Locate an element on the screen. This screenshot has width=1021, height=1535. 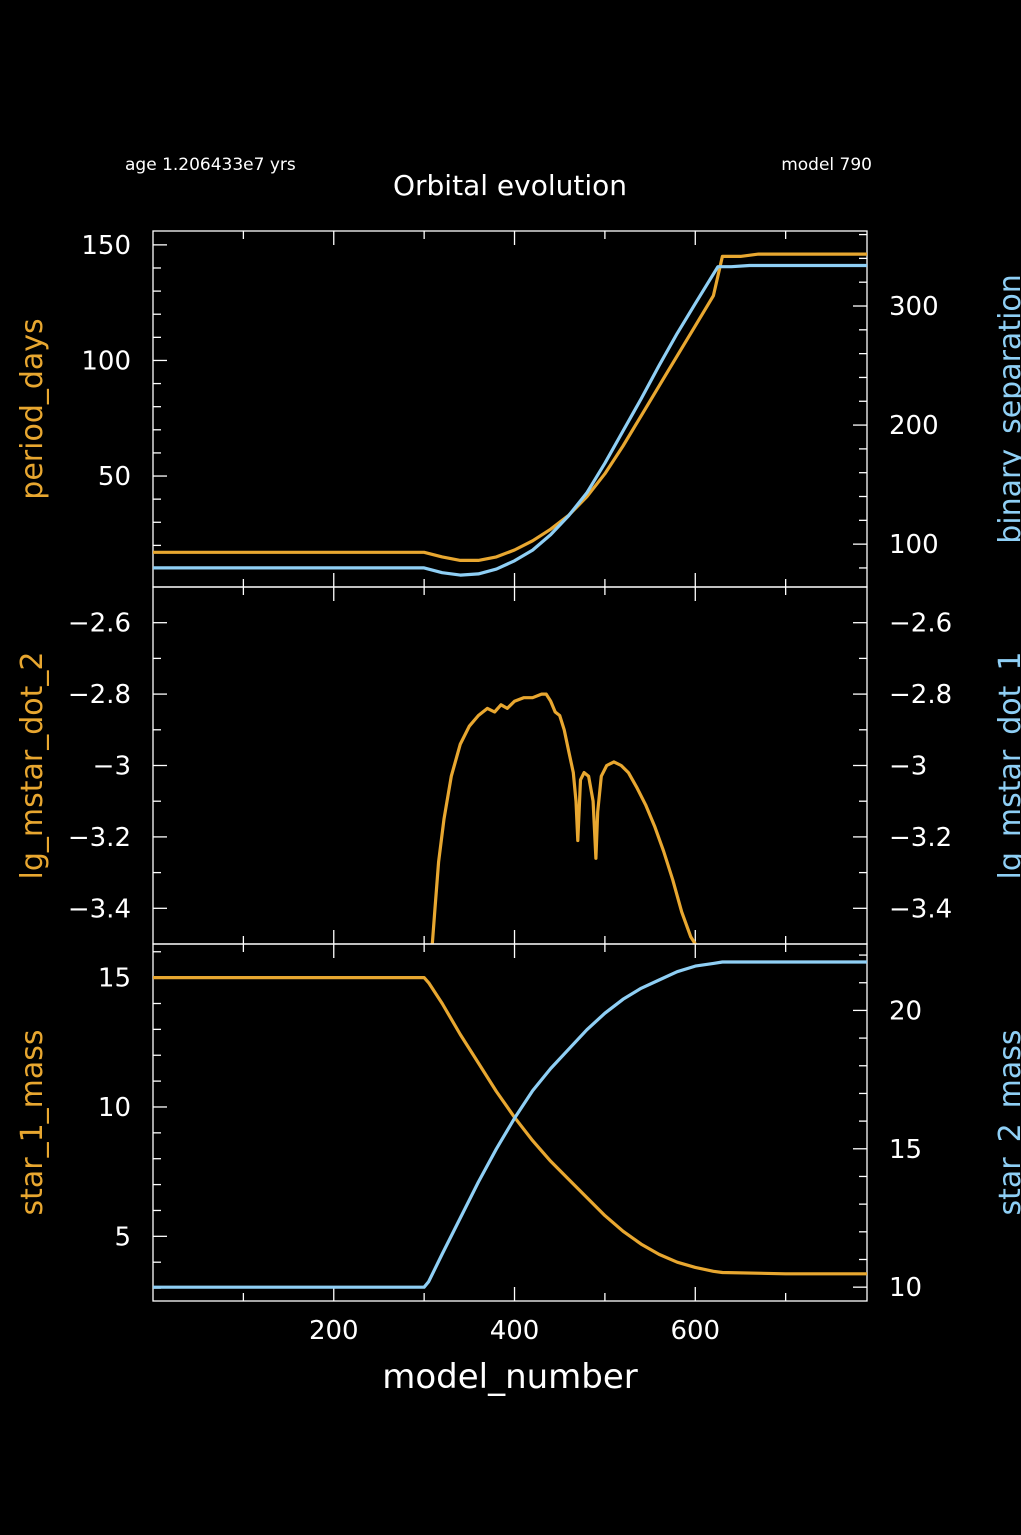
y-tick-label-right: 20 is located at coordinates (905, 1011).